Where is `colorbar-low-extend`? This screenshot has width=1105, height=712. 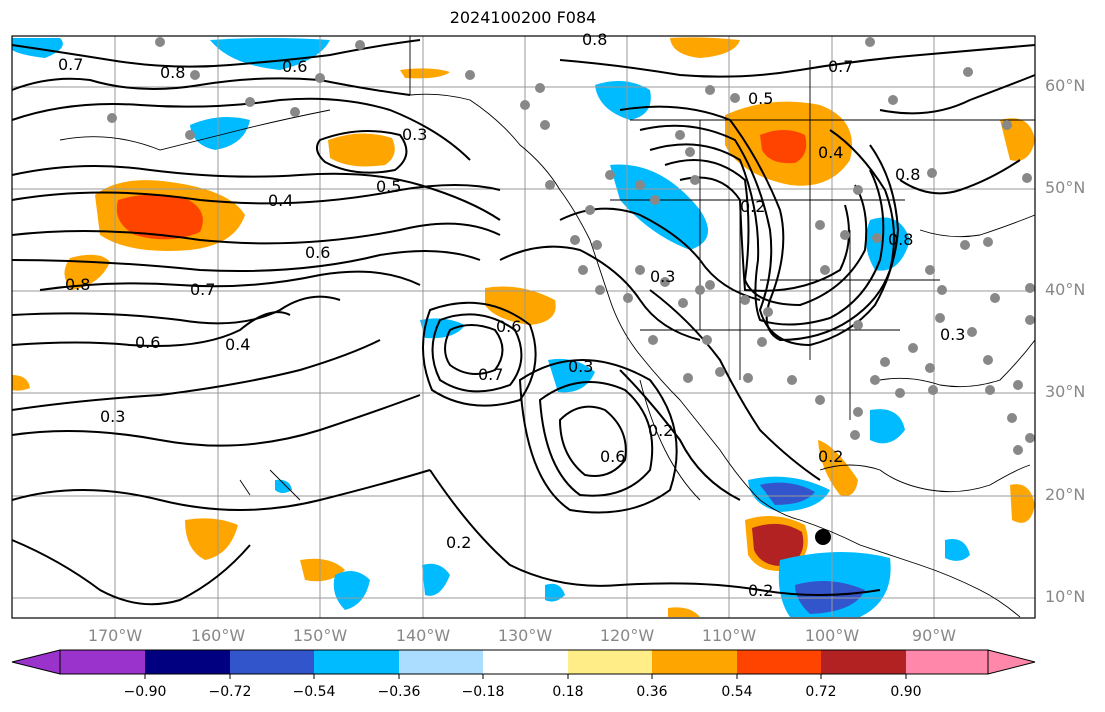 colorbar-low-extend is located at coordinates (36, 662).